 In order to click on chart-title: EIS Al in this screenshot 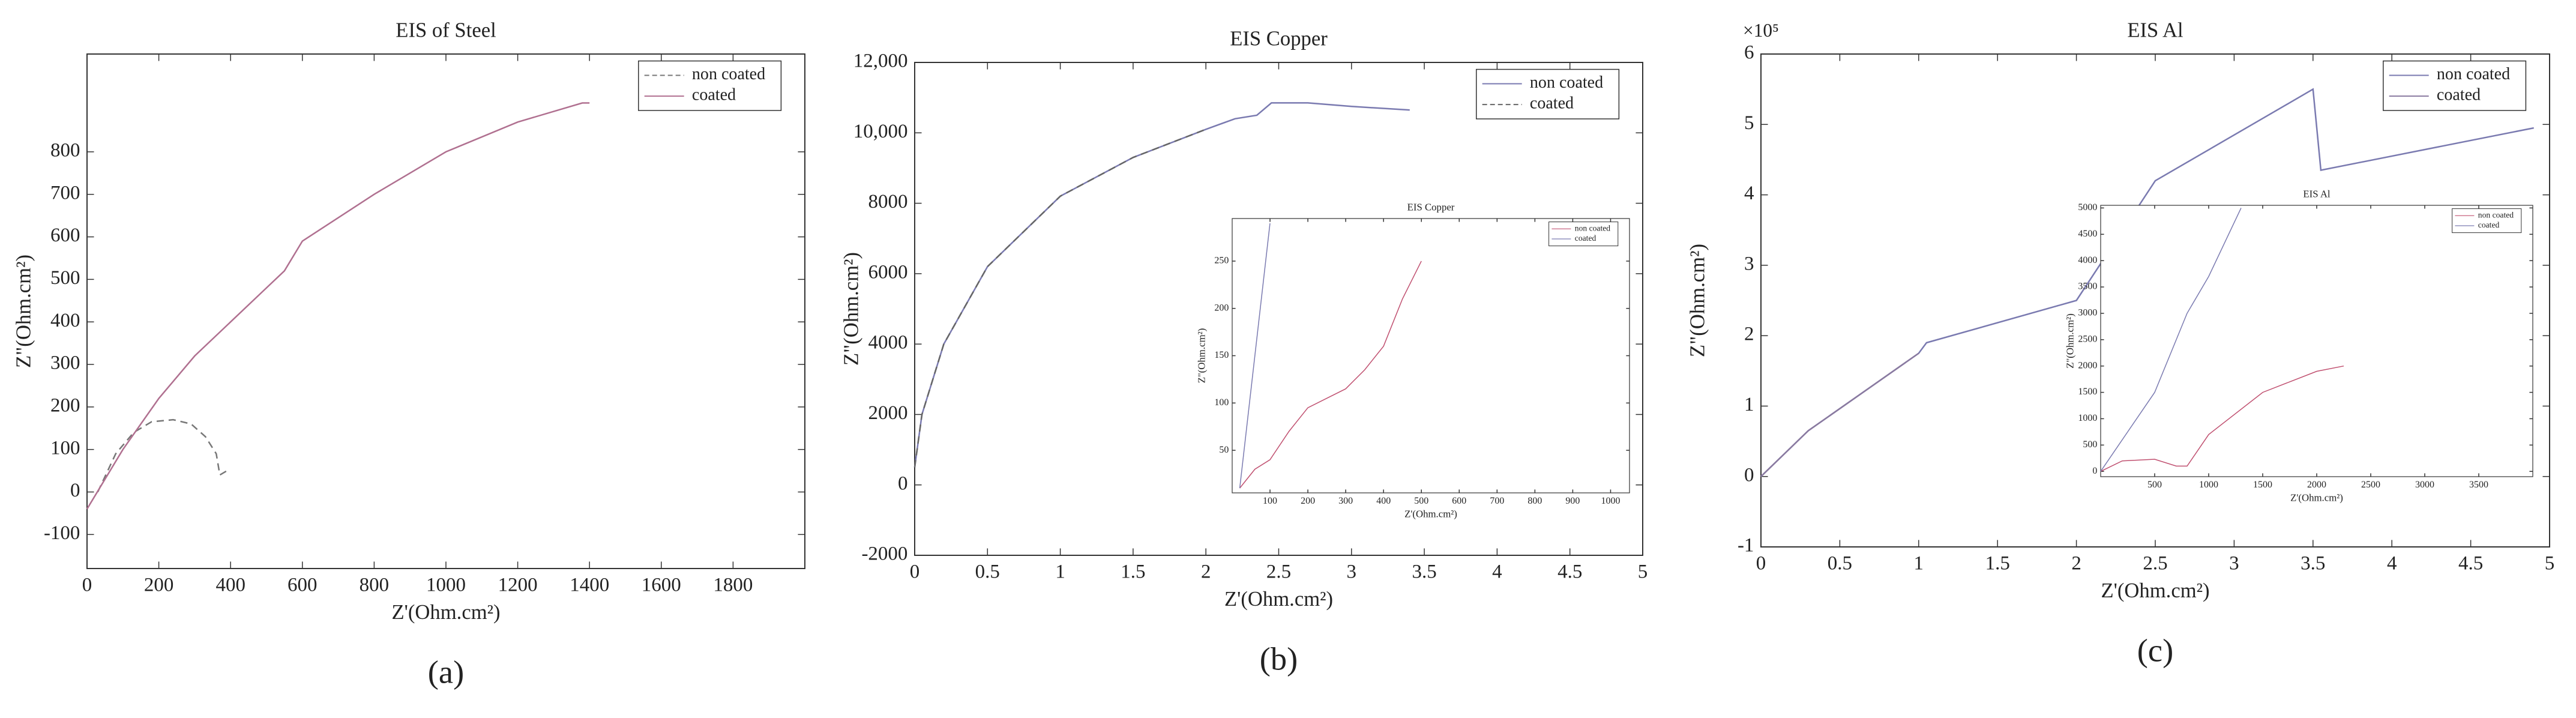, I will do `click(2155, 31)`.